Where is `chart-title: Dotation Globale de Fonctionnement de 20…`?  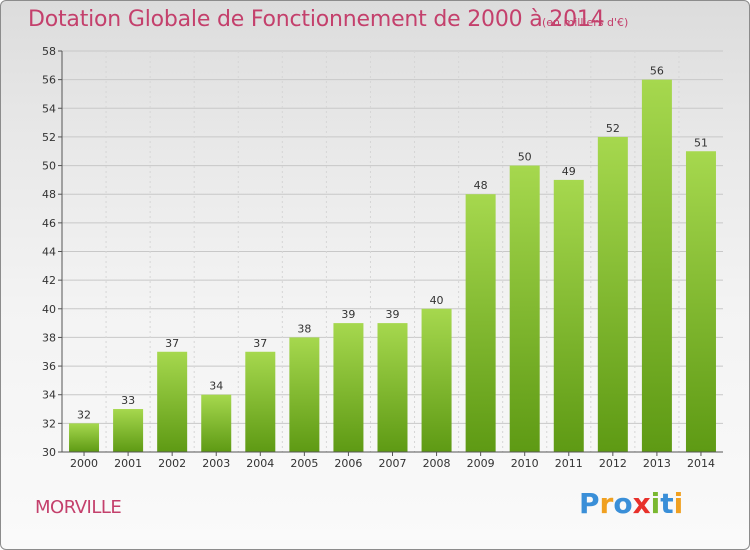
chart-title: Dotation Globale de Fonctionnement de 20… is located at coordinates (316, 19).